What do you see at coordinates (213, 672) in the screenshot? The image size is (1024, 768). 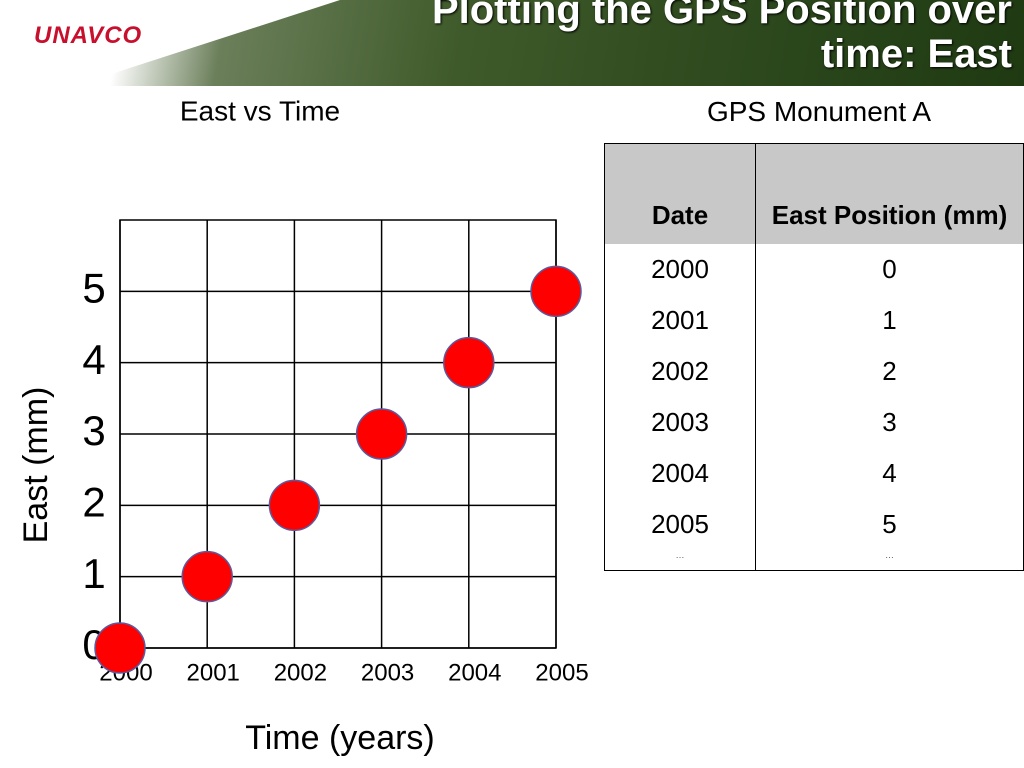 I see `x-tick-label: 2001` at bounding box center [213, 672].